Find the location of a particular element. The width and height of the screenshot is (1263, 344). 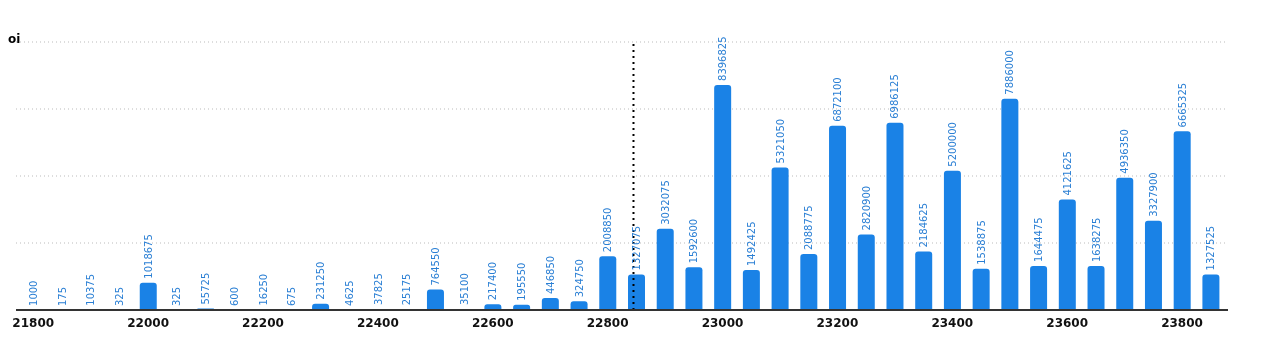

data-label: 1000 is located at coordinates (33, 293).